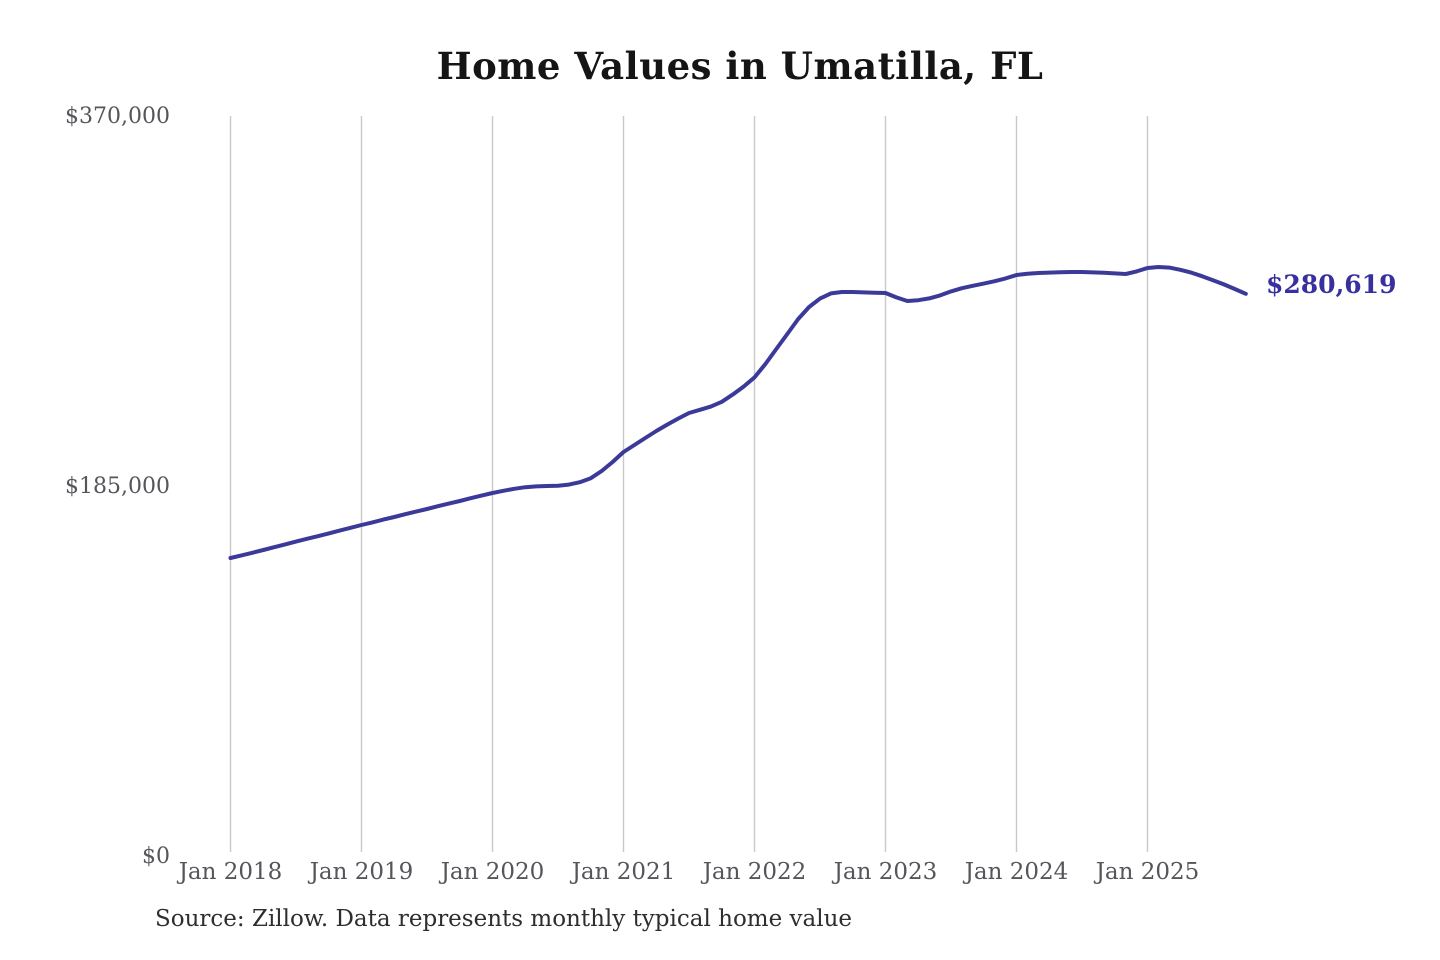 The width and height of the screenshot is (1440, 960). Describe the element at coordinates (1147, 872) in the screenshot. I see `x-tick-label: Jan 2025` at that location.